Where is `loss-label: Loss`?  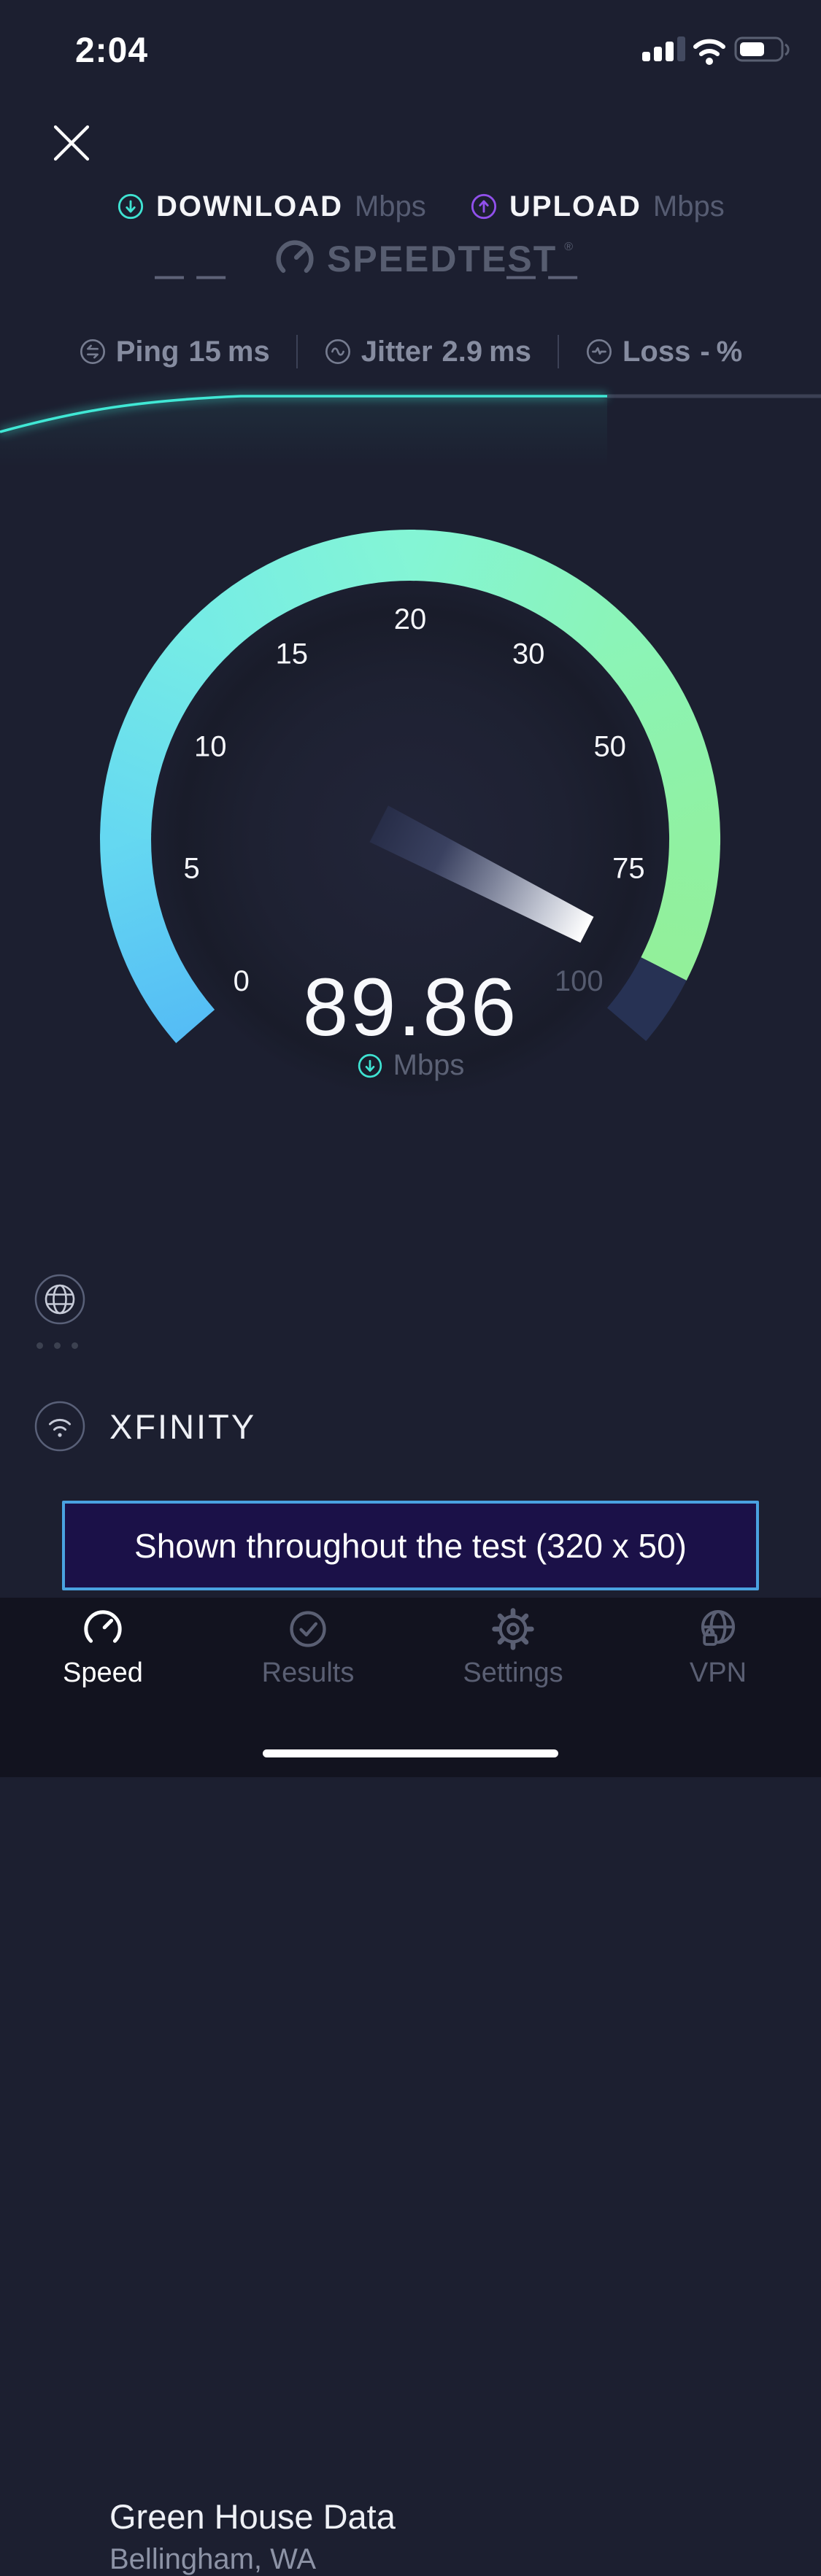 loss-label: Loss is located at coordinates (656, 351).